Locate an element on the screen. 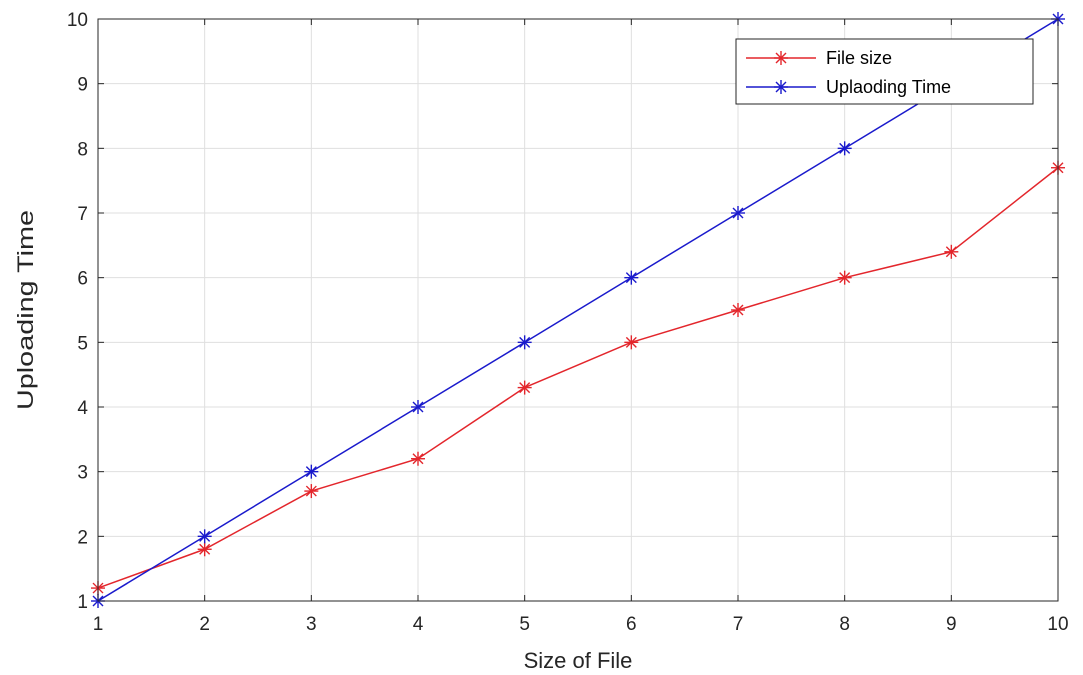 This screenshot has height=675, width=1083. y-tick-label: 2 is located at coordinates (82, 537).